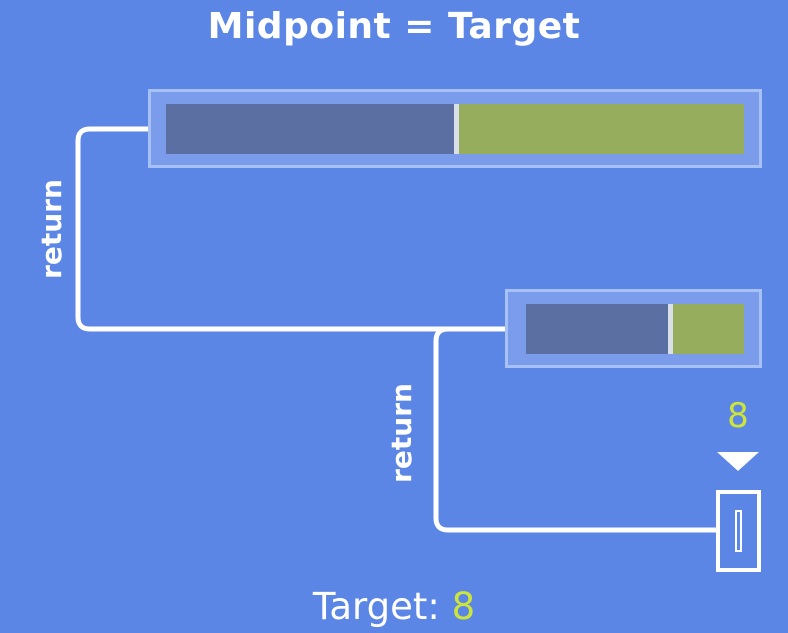  What do you see at coordinates (376, 606) in the screenshot?
I see `target-footer-label: Target:` at bounding box center [376, 606].